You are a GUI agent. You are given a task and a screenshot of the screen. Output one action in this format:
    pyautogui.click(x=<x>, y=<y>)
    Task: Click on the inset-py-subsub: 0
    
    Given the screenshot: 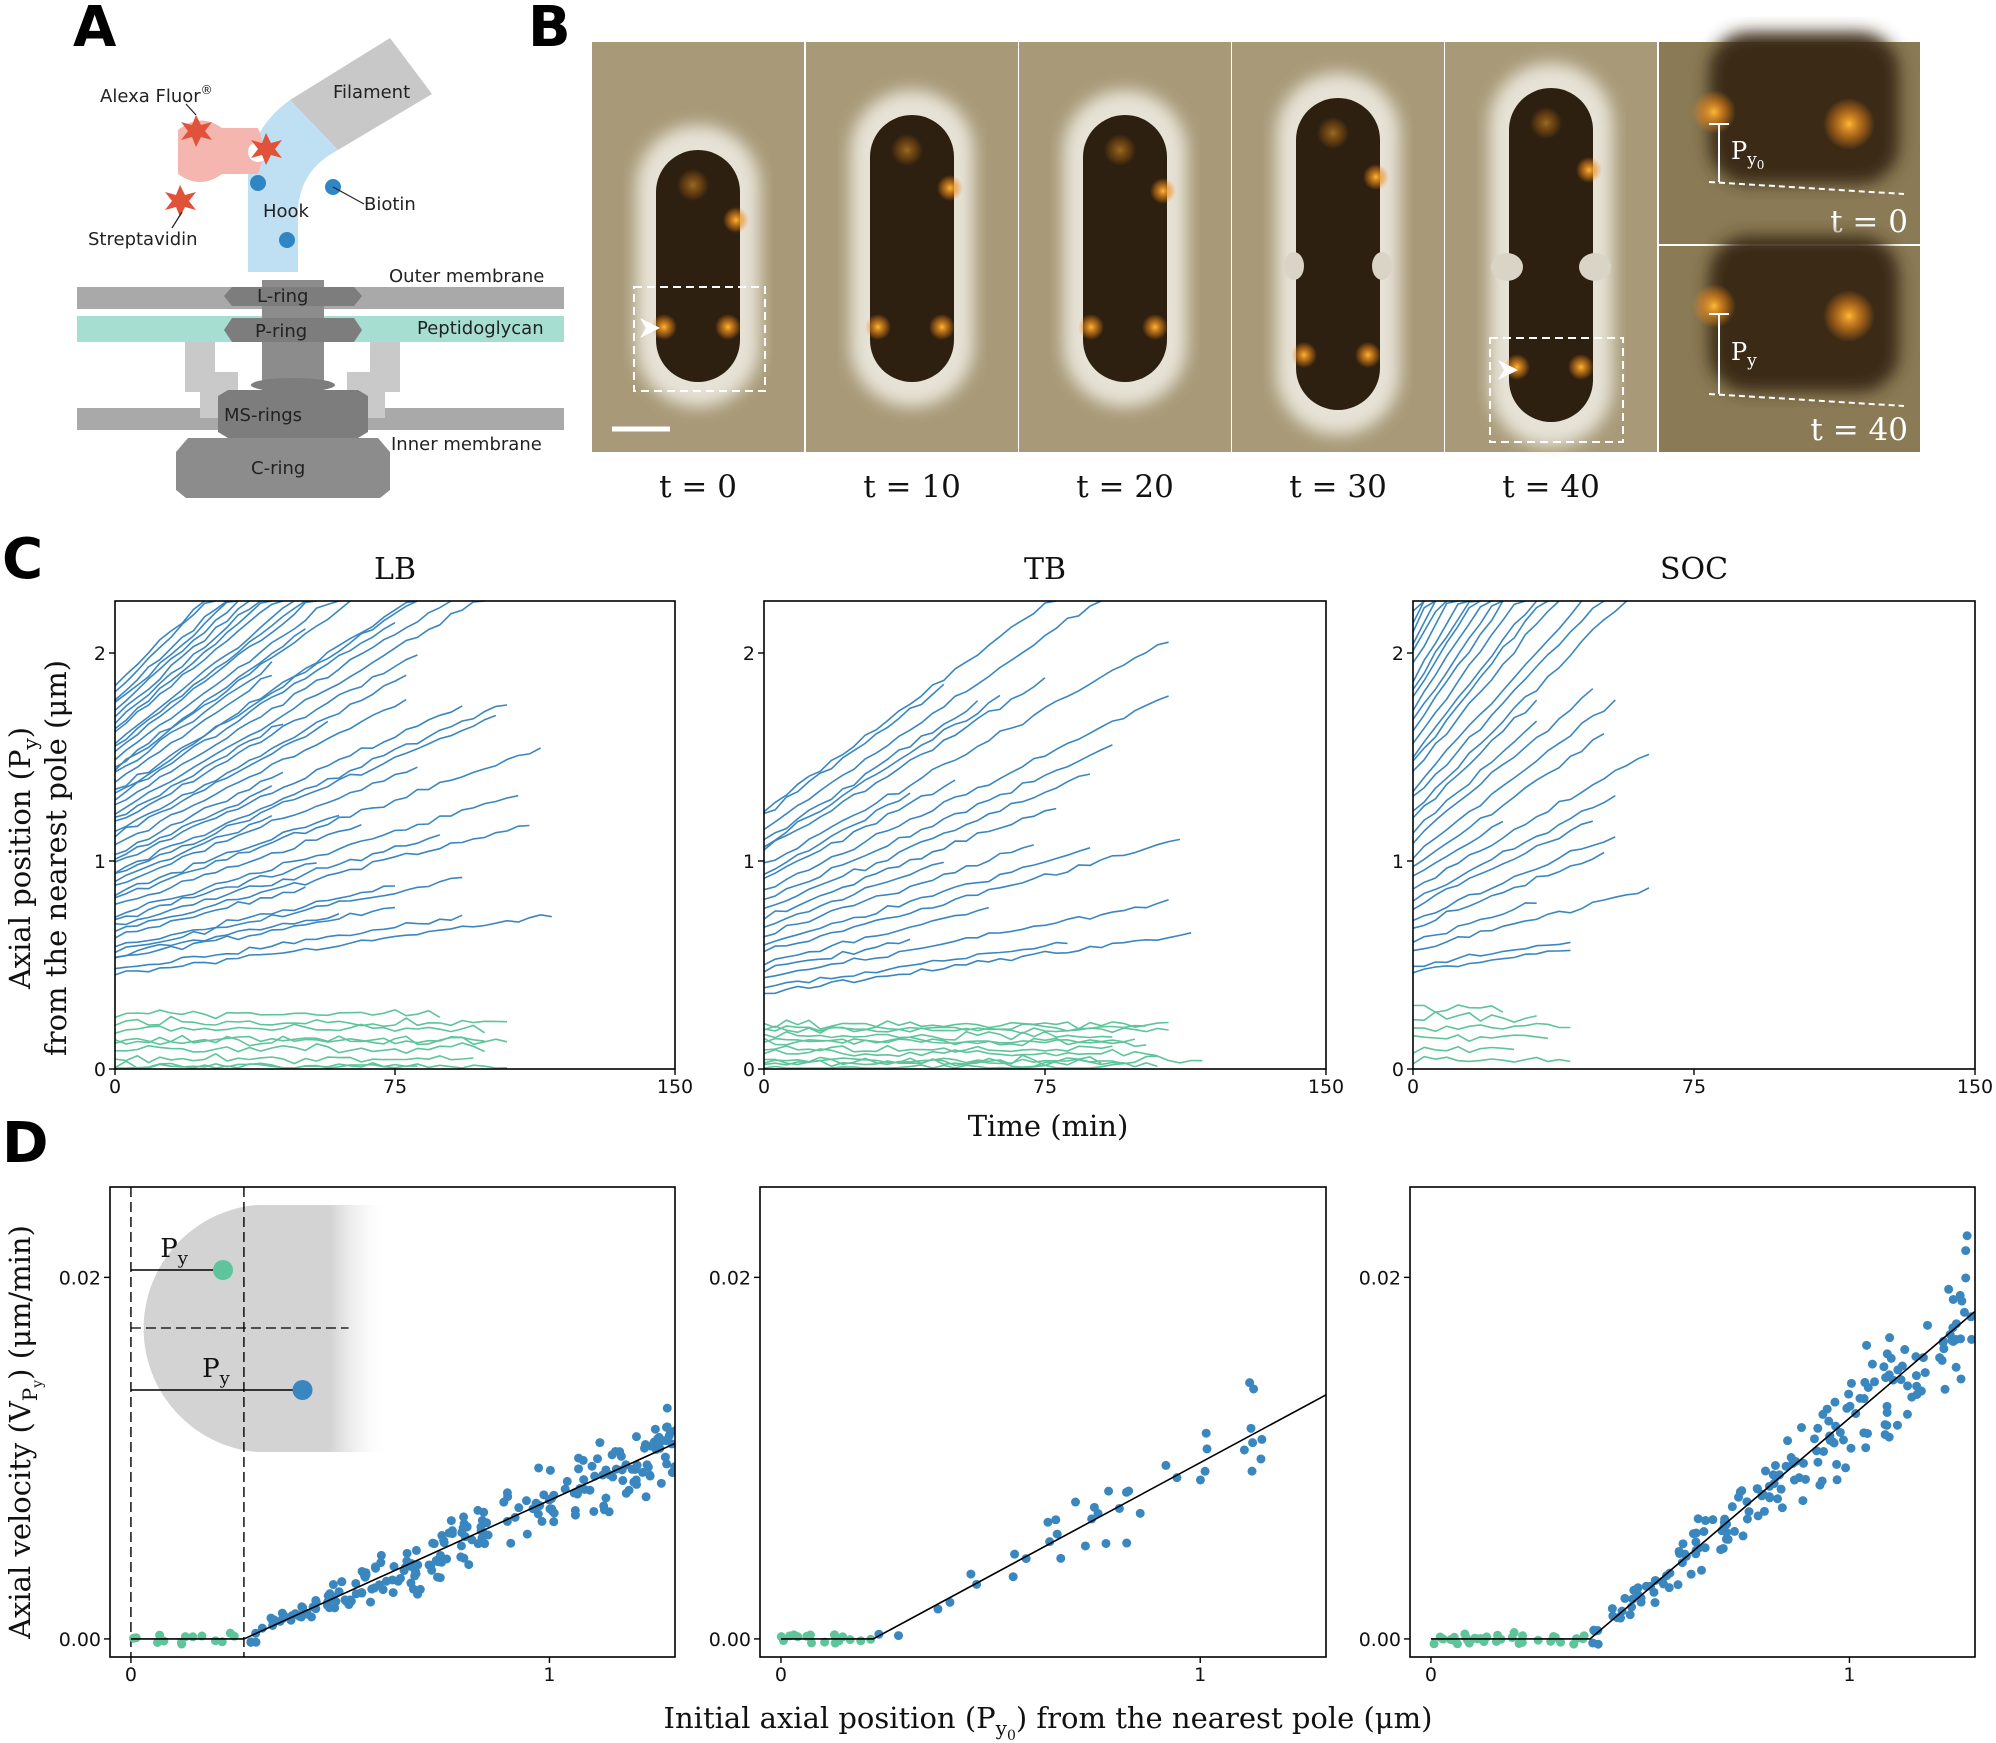 What is the action you would take?
    pyautogui.click(x=1761, y=165)
    